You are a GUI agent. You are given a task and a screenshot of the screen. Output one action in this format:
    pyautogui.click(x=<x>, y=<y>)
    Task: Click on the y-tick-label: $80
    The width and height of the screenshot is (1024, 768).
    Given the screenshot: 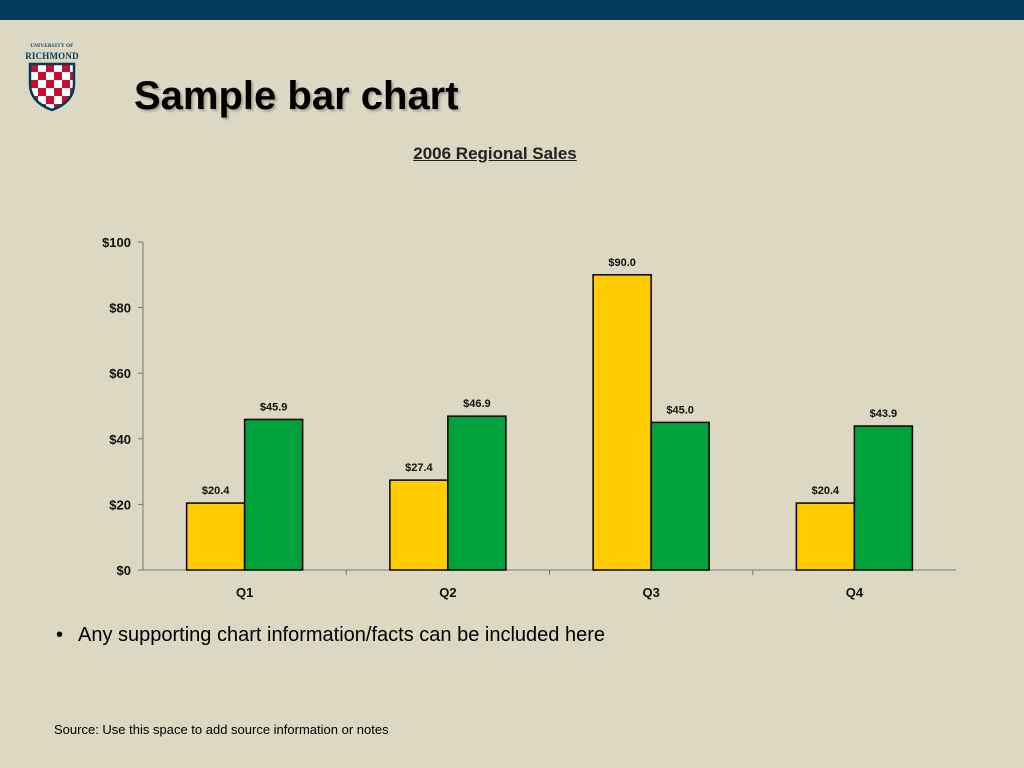 What is the action you would take?
    pyautogui.click(x=120, y=308)
    